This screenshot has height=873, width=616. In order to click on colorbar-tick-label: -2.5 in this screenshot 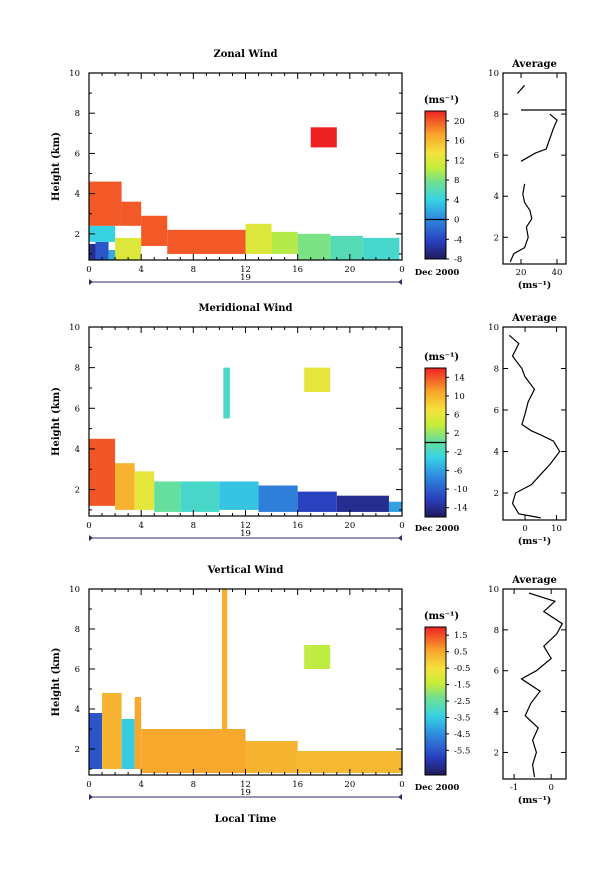, I will do `click(462, 702)`.